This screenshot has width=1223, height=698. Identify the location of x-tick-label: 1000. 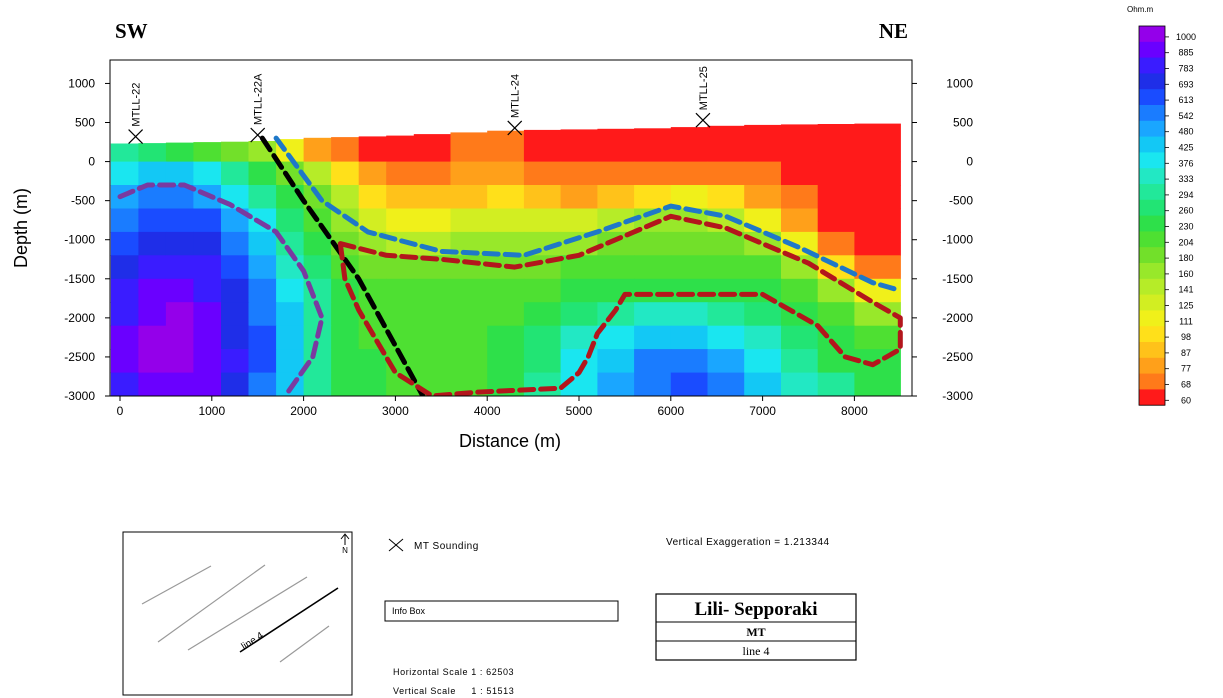
(211, 411).